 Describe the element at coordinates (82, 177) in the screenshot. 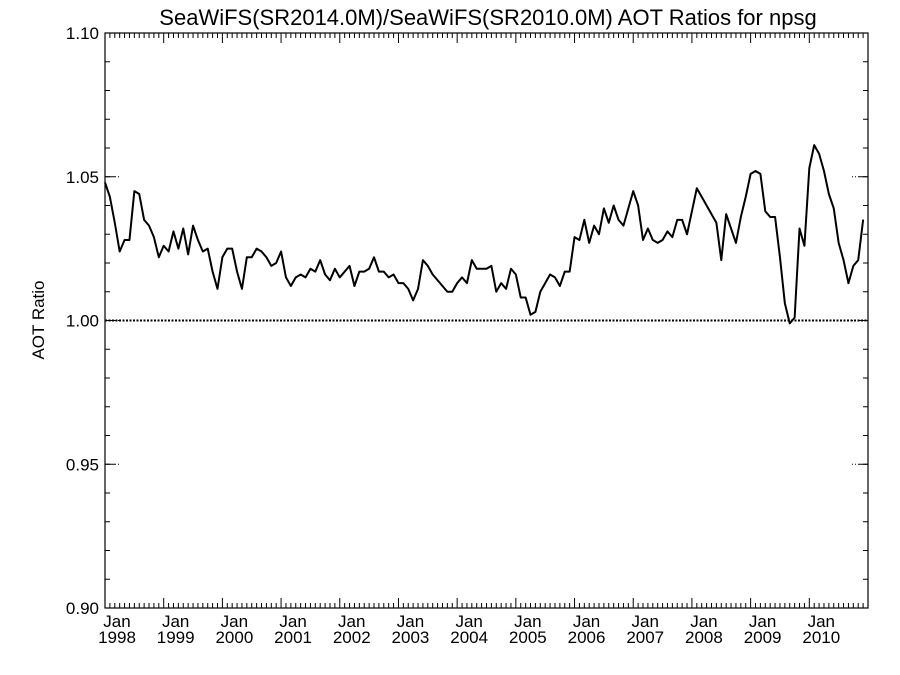

I see `y-tick-label: 1.05` at that location.